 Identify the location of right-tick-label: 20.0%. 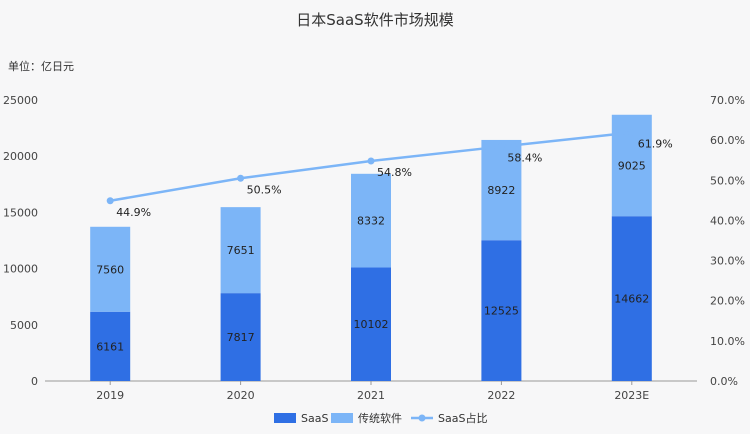
(727, 301).